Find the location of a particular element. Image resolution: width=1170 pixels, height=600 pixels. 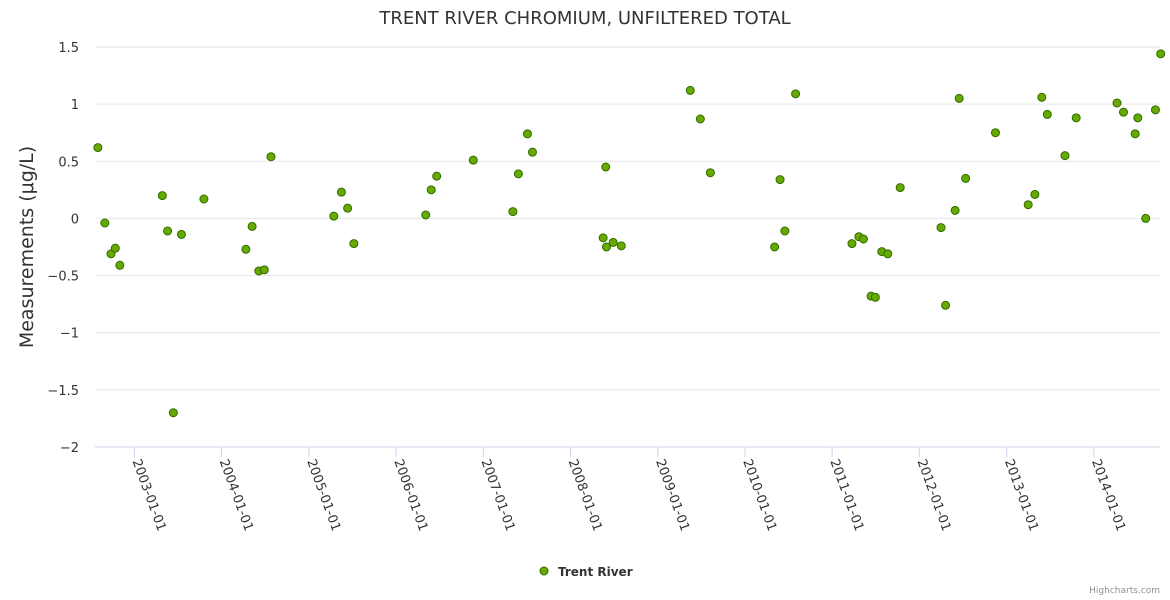

y-tick-label: 0 is located at coordinates (75, 219).